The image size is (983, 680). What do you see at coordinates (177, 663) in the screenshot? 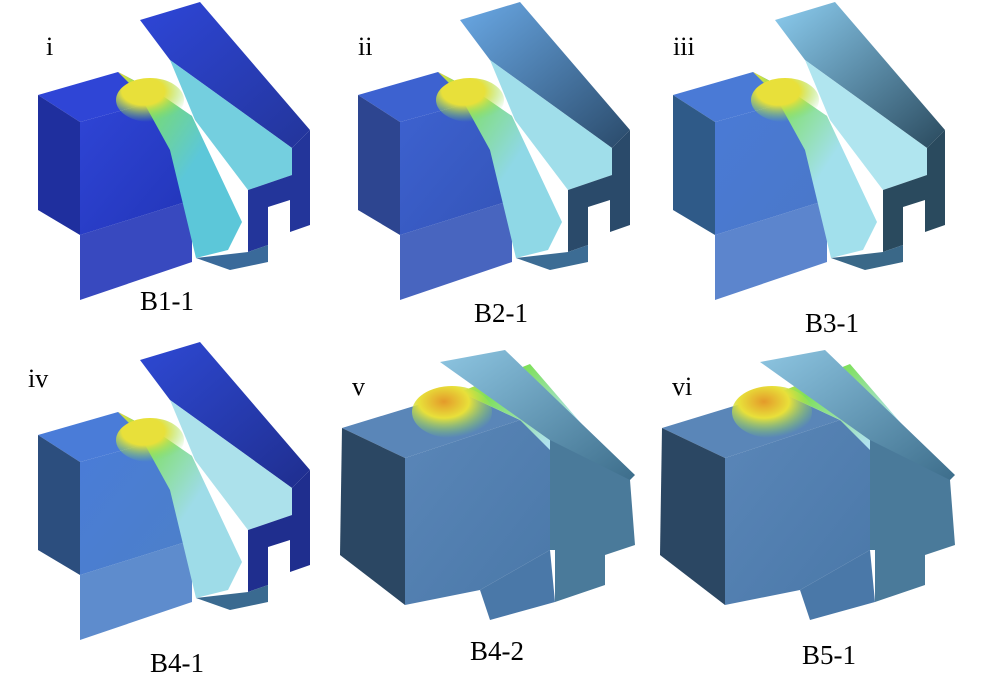
I see `panel-caption: B4-1` at bounding box center [177, 663].